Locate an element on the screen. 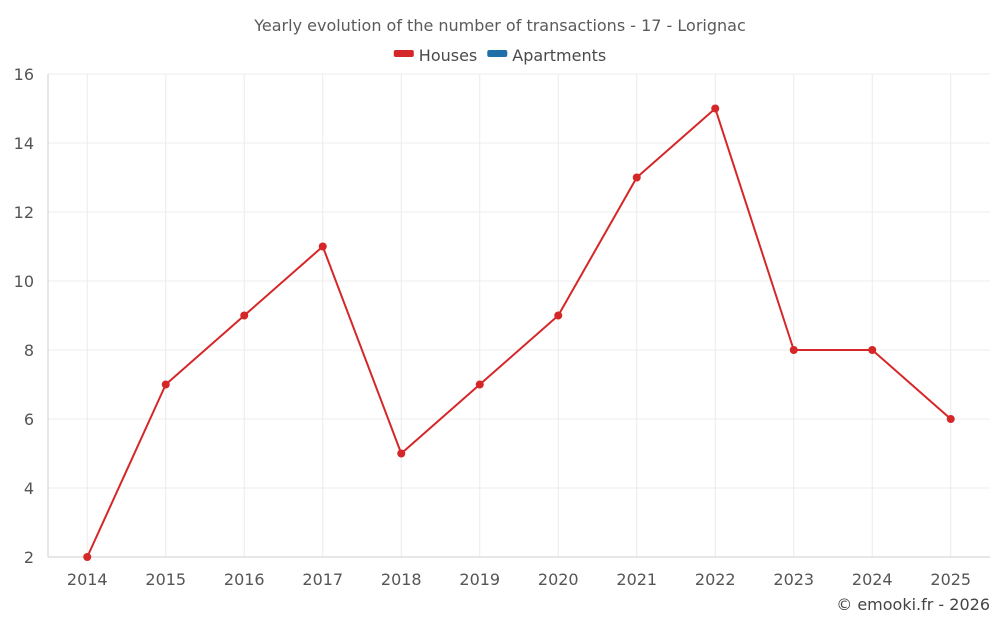 The width and height of the screenshot is (1000, 625). data-point-houses-2015 is located at coordinates (165, 384).